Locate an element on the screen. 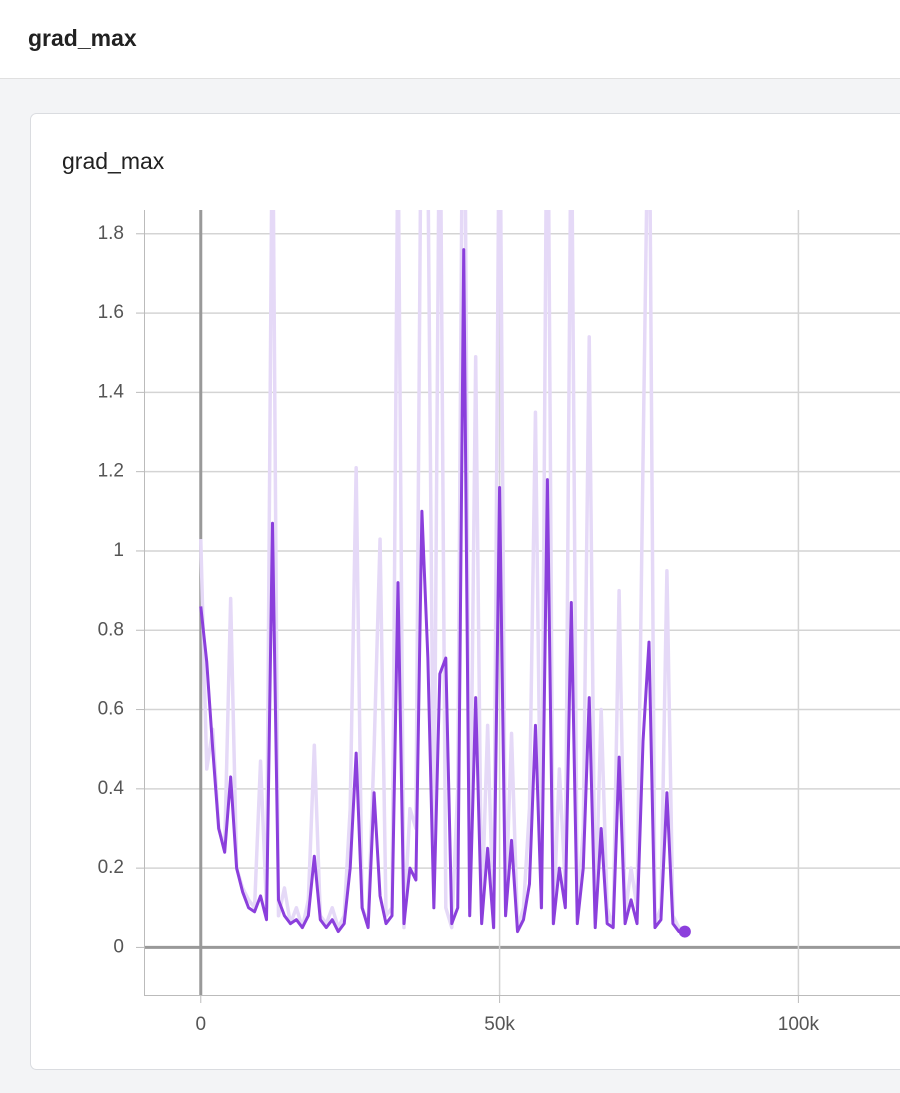 The image size is (900, 1093). y-tick-label: 1.4 is located at coordinates (111, 391).